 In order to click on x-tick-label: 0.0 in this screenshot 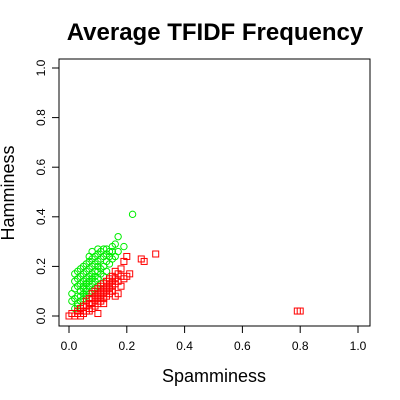, I will do `click(69, 346)`.